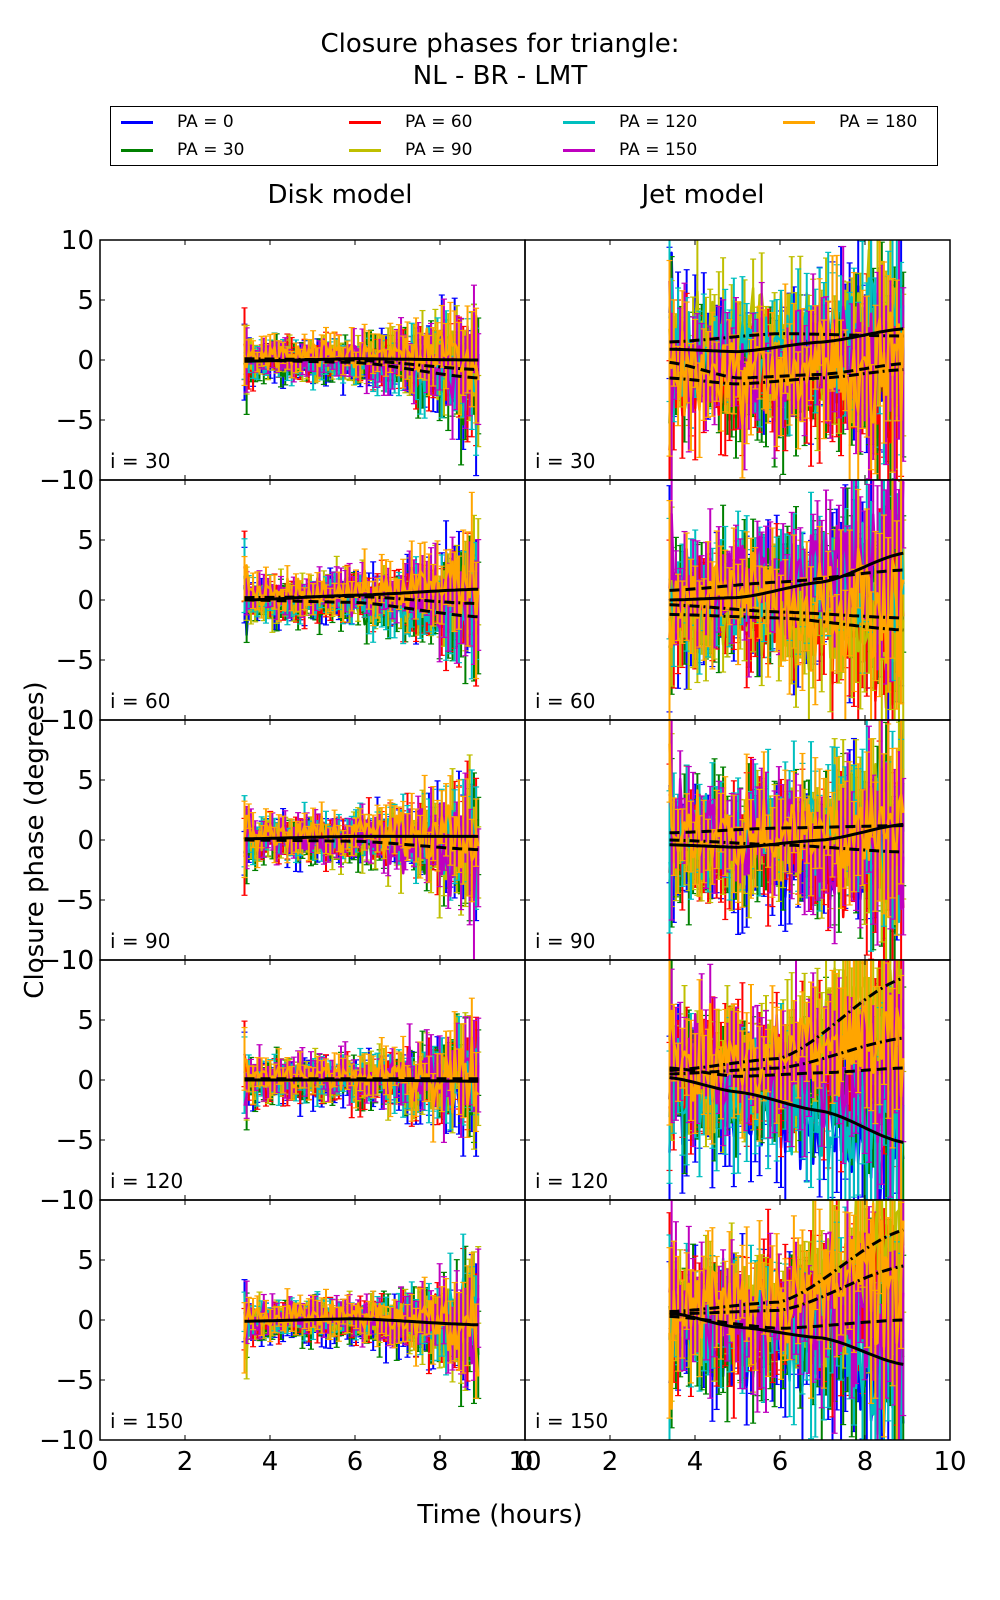  I want to click on legend-item: PA = 120, so click(630, 122).